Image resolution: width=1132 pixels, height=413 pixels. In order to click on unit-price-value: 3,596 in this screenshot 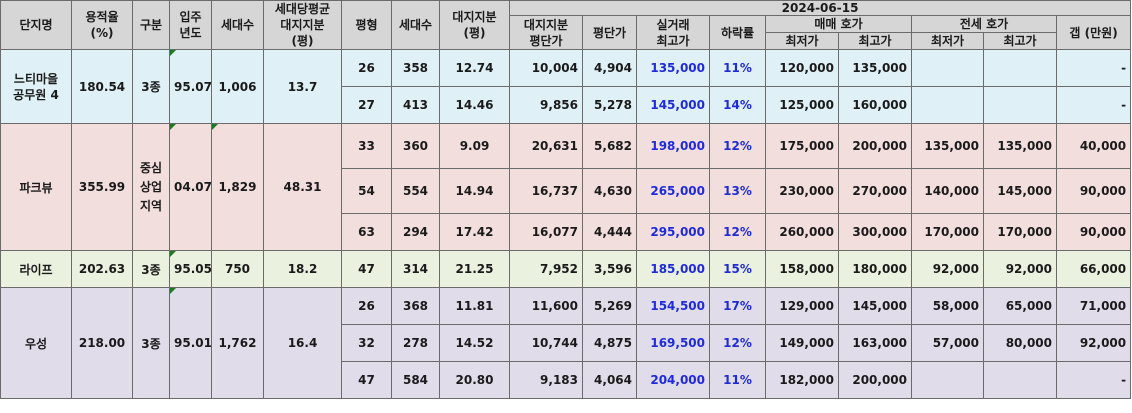, I will do `click(609, 269)`.